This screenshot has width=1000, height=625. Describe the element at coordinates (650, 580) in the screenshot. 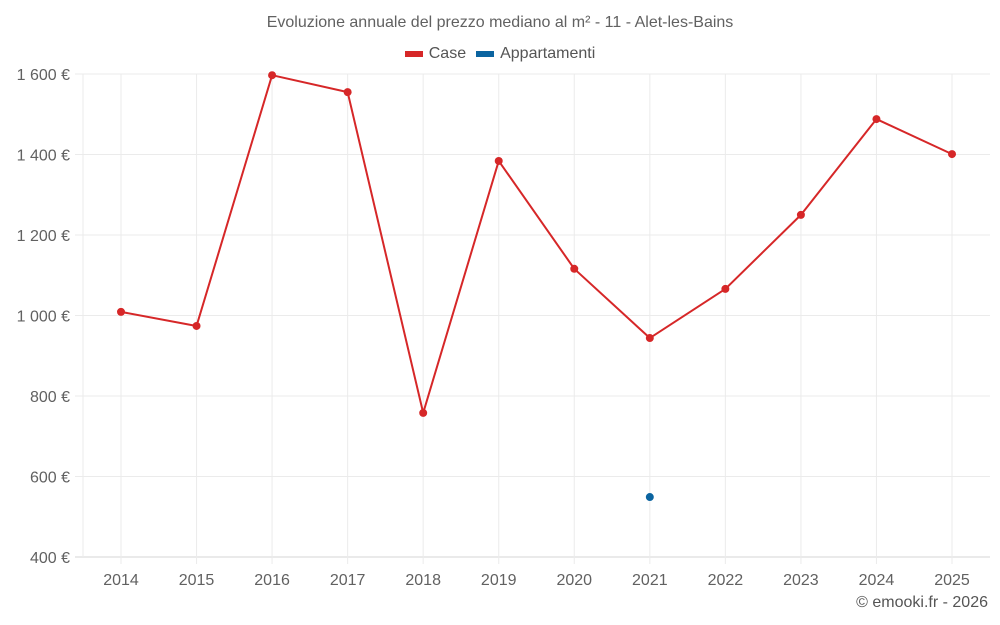

I see `x-tick-label: 2021` at that location.